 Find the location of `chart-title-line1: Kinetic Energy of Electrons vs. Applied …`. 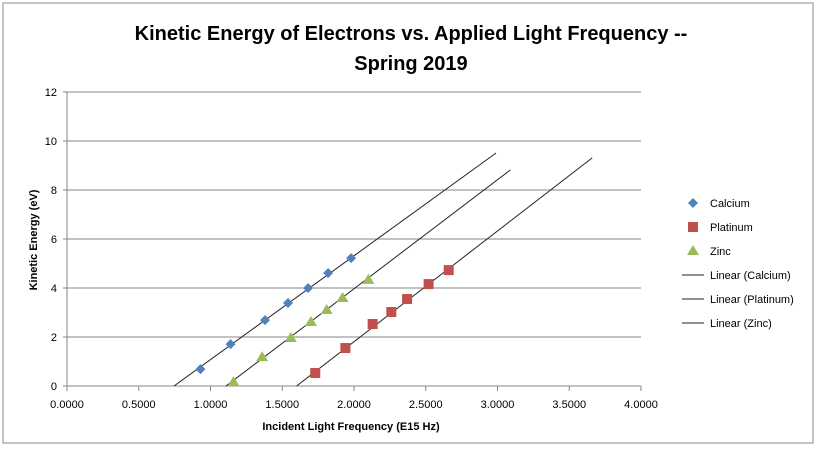

chart-title-line1: Kinetic Energy of Electrons vs. Applied … is located at coordinates (411, 34).